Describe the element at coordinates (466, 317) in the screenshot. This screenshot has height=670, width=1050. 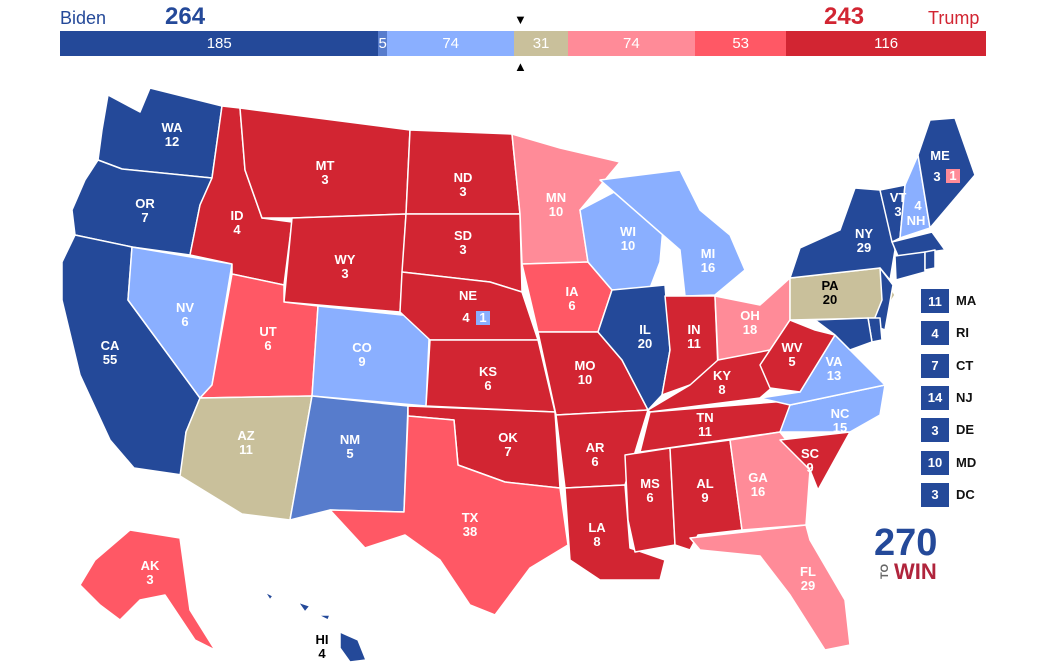
I see `label-NE-ev: 4` at that location.